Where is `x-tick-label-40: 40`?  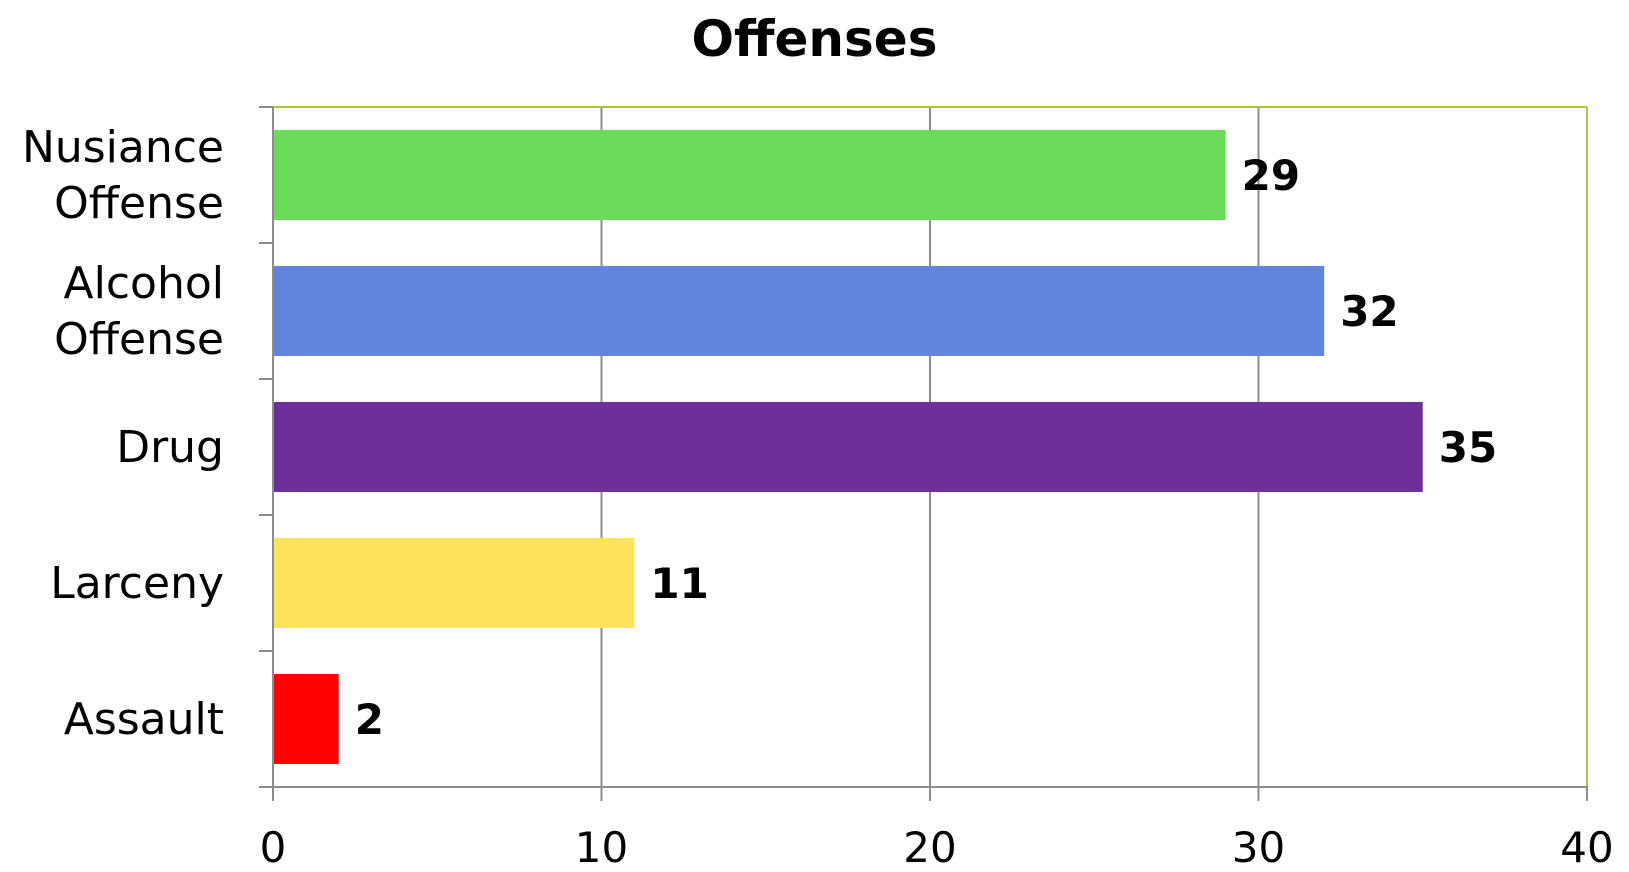 x-tick-label-40: 40 is located at coordinates (1586, 847).